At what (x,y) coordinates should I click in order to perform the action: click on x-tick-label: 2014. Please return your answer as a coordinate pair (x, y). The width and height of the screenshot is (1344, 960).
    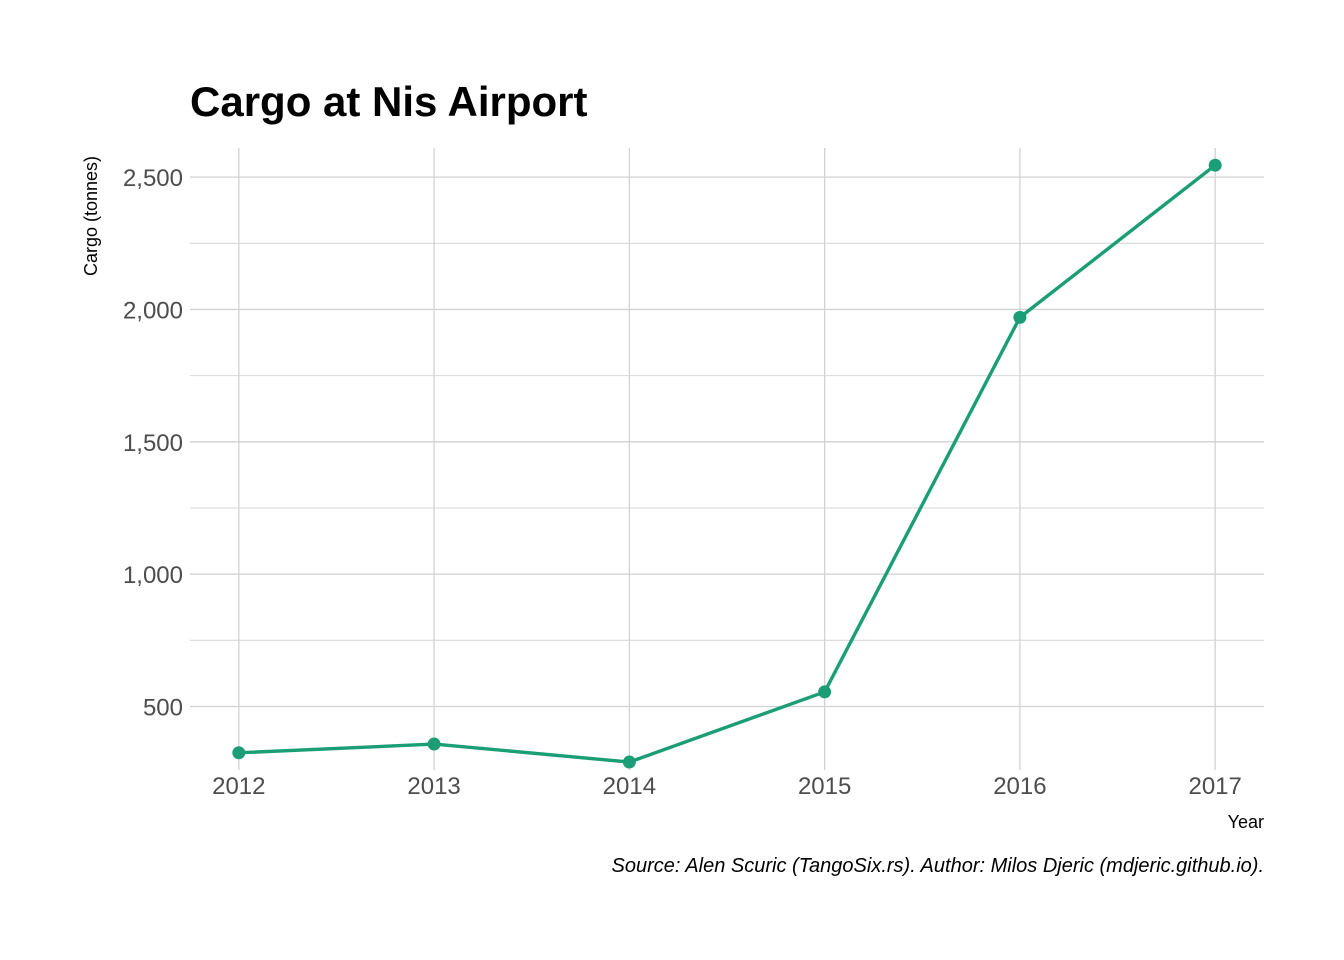
    Looking at the image, I should click on (629, 786).